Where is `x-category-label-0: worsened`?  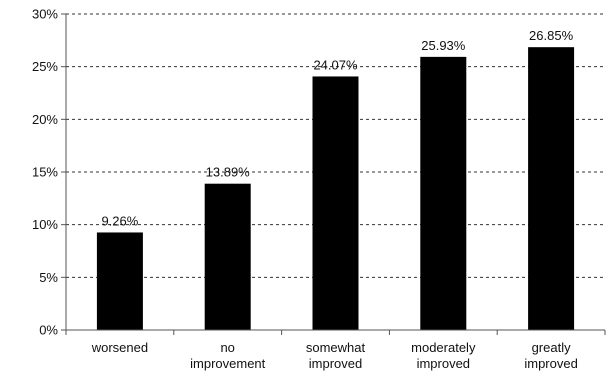
x-category-label-0: worsened is located at coordinates (119, 347).